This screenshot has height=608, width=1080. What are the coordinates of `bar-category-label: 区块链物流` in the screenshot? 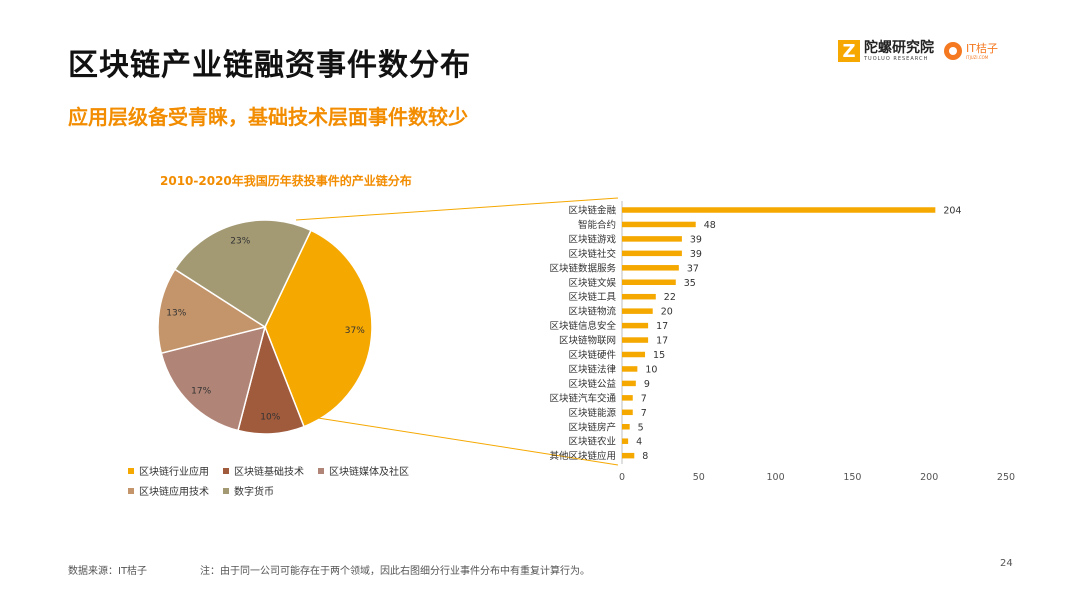 It's located at (592, 312).